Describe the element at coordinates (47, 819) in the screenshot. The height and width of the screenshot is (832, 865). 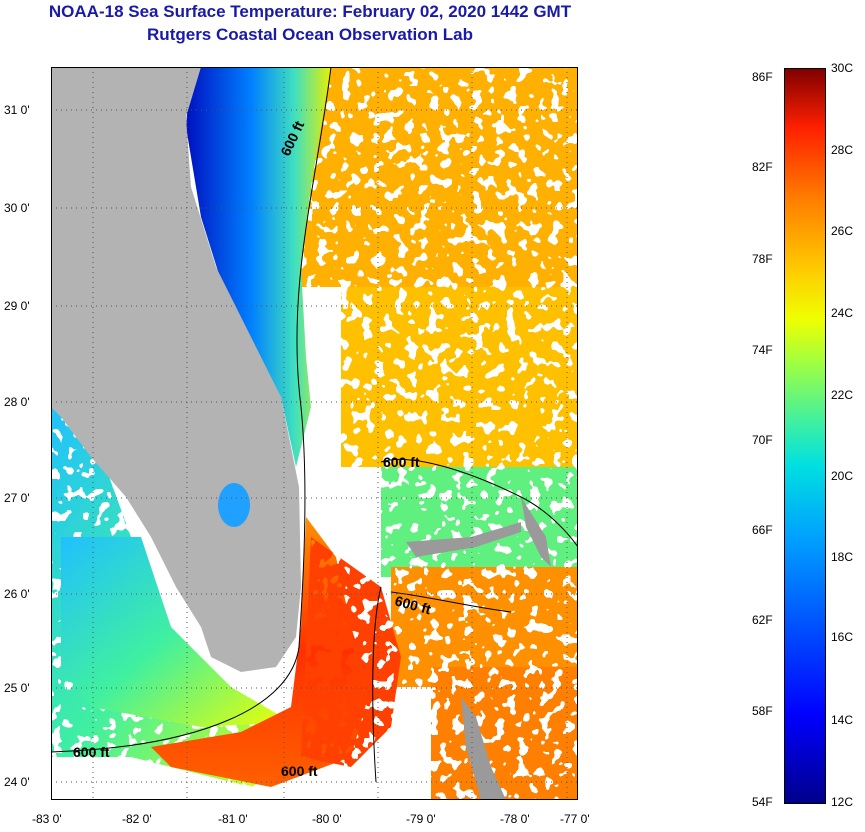
I see `lon-label: -83 0'` at that location.